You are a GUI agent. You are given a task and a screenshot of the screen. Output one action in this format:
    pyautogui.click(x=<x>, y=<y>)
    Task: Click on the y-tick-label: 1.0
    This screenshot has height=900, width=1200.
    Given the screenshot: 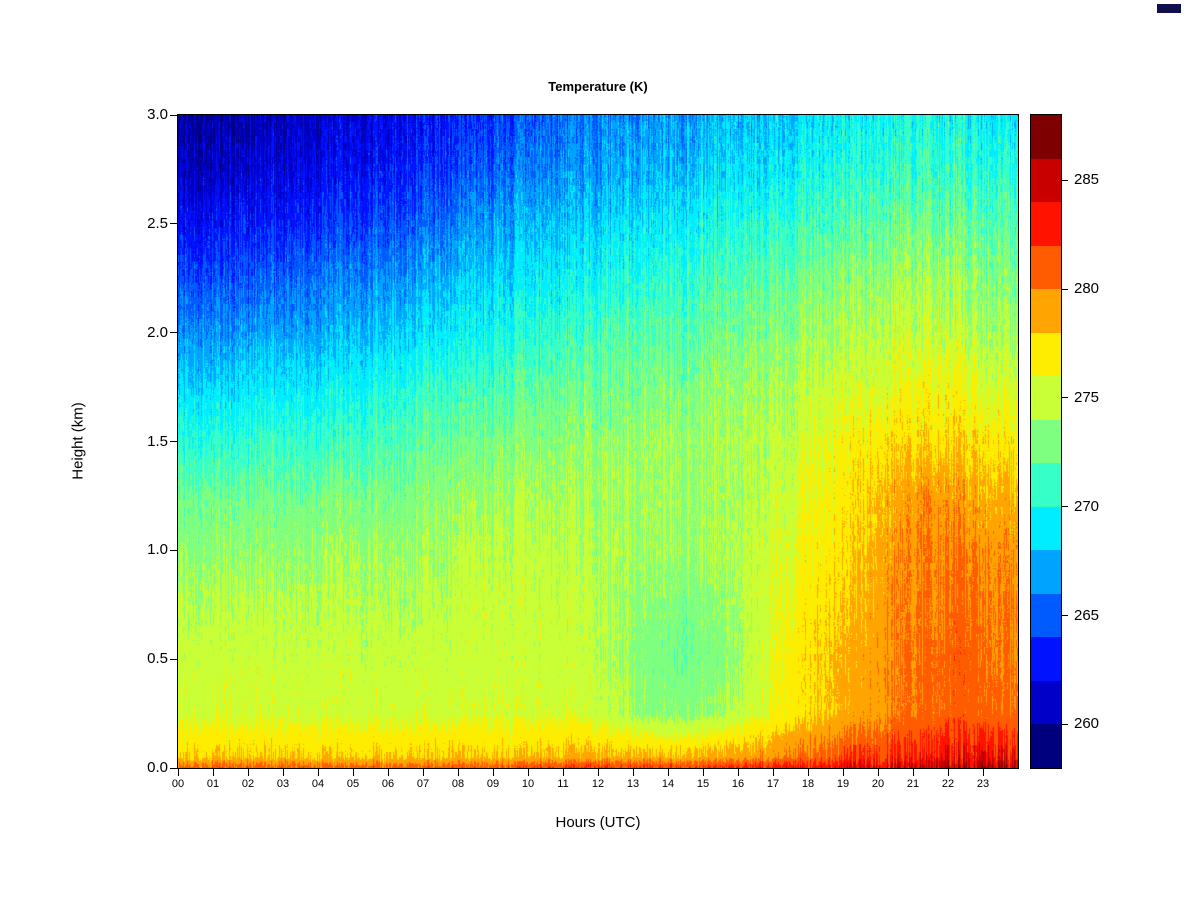 What is the action you would take?
    pyautogui.click(x=157, y=550)
    